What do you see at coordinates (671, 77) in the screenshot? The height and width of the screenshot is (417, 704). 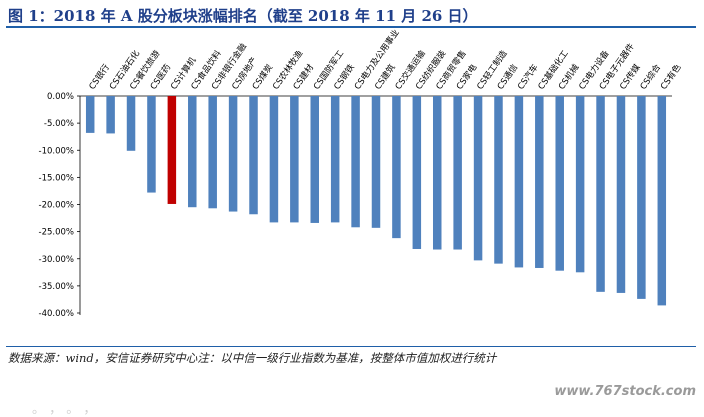 I see `x-tick-label: CS有色` at bounding box center [671, 77].